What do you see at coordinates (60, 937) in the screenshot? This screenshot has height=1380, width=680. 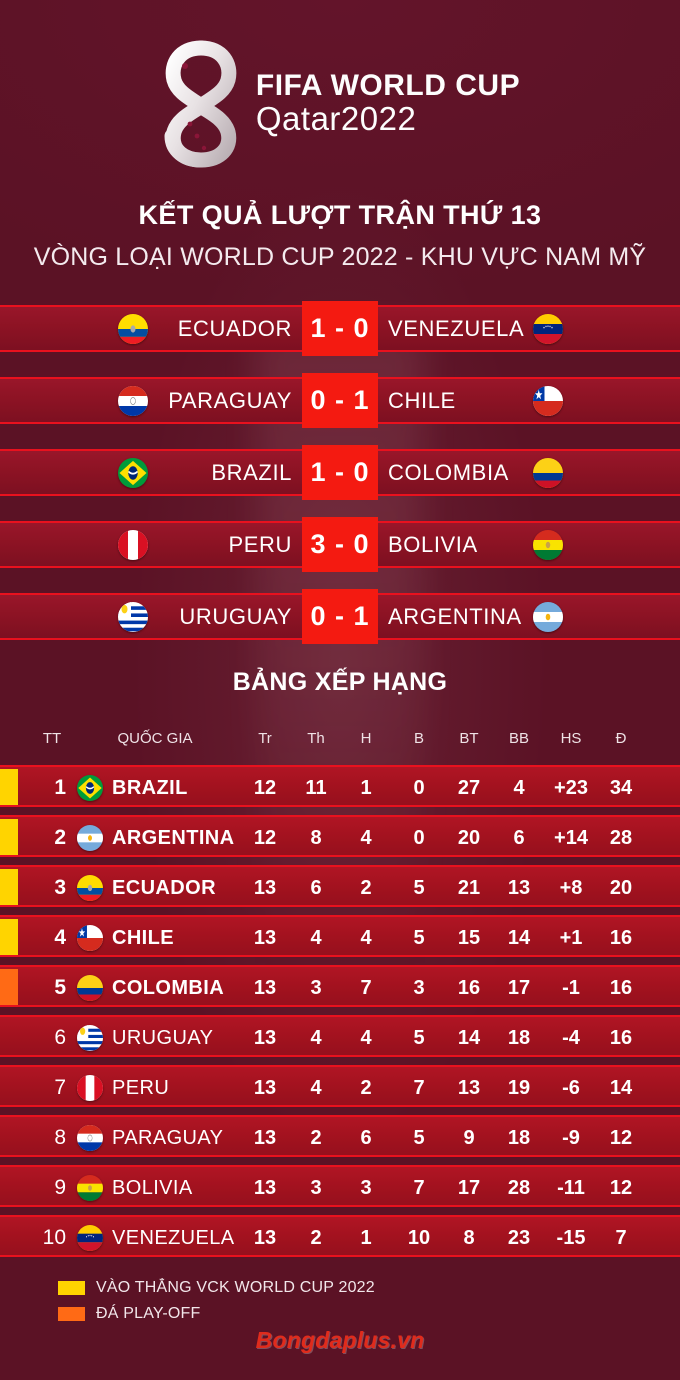 I see `cell-rank: 4` at bounding box center [60, 937].